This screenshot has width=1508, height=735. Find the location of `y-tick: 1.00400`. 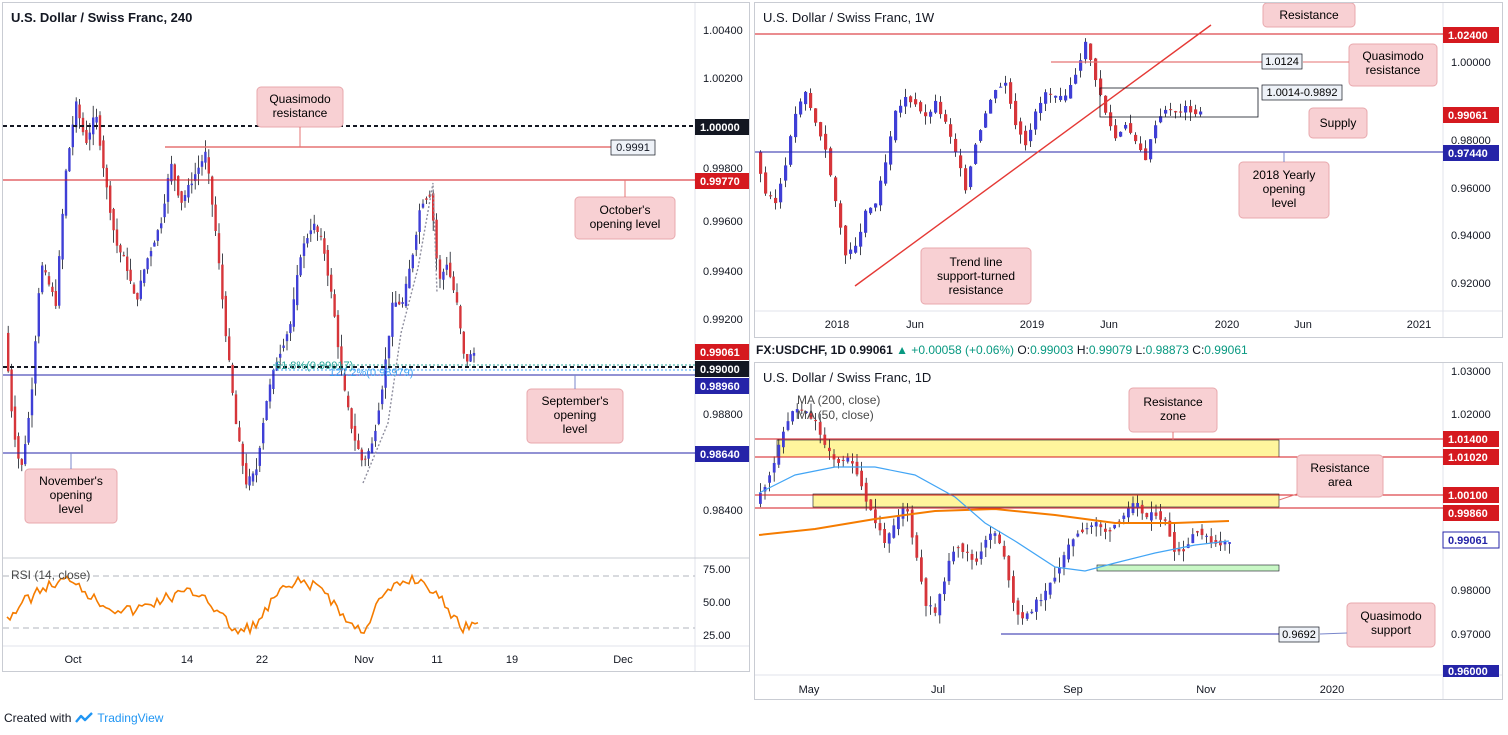

y-tick: 1.00400 is located at coordinates (723, 31).